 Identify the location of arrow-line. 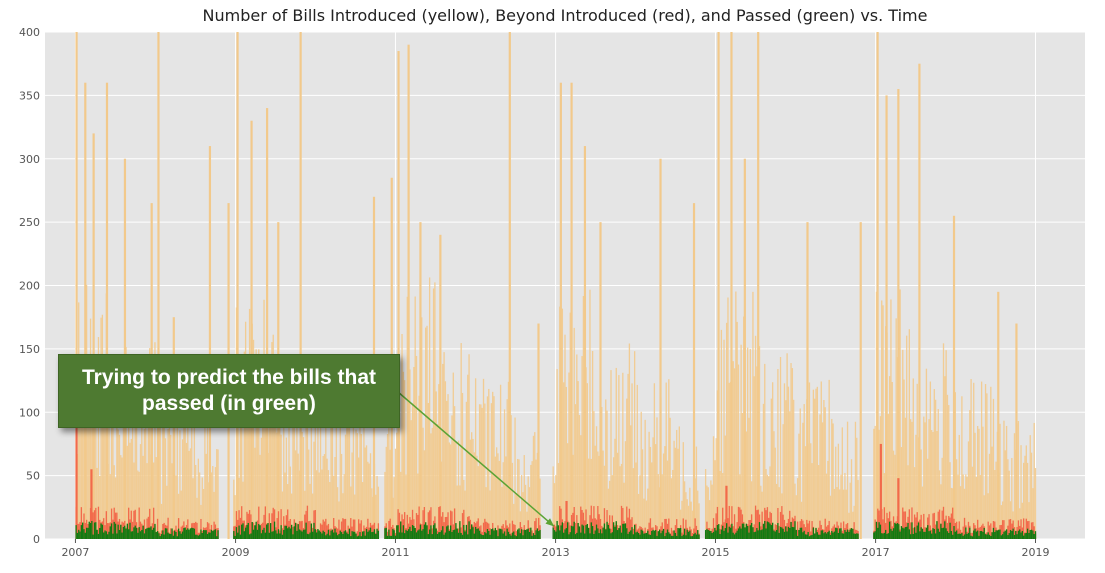
(476, 459).